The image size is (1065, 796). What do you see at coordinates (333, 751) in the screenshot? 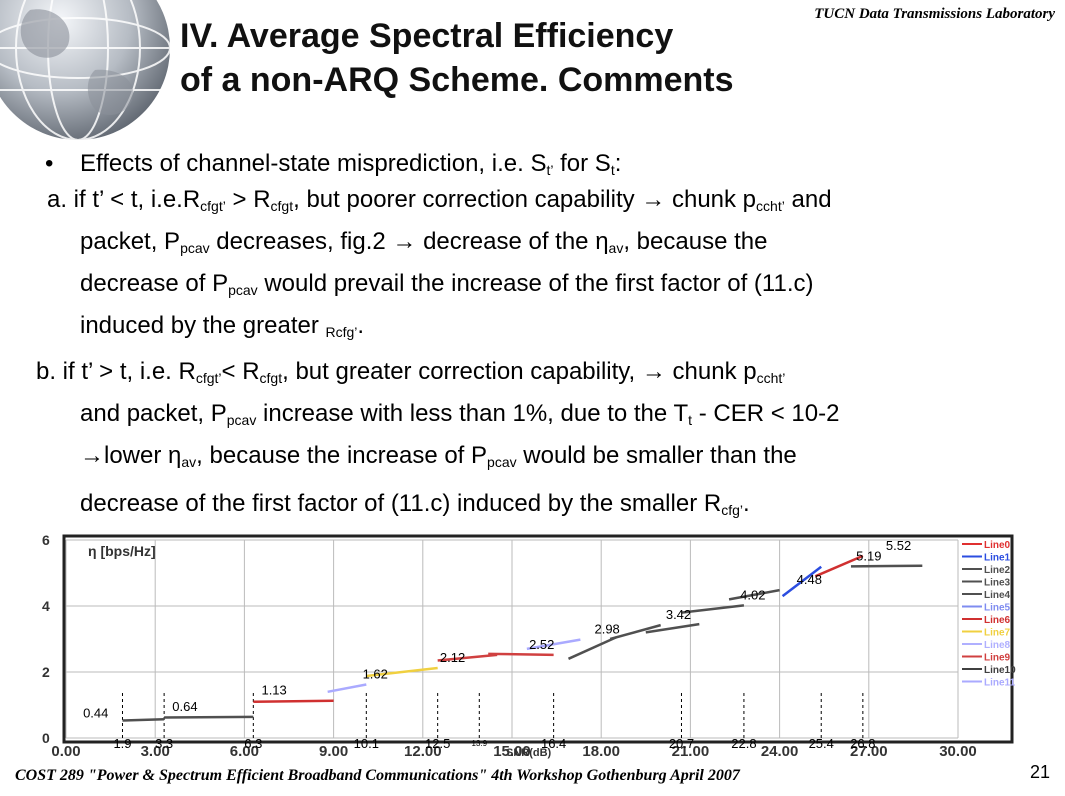
I see `x-tick-label: 9.00` at bounding box center [333, 751].